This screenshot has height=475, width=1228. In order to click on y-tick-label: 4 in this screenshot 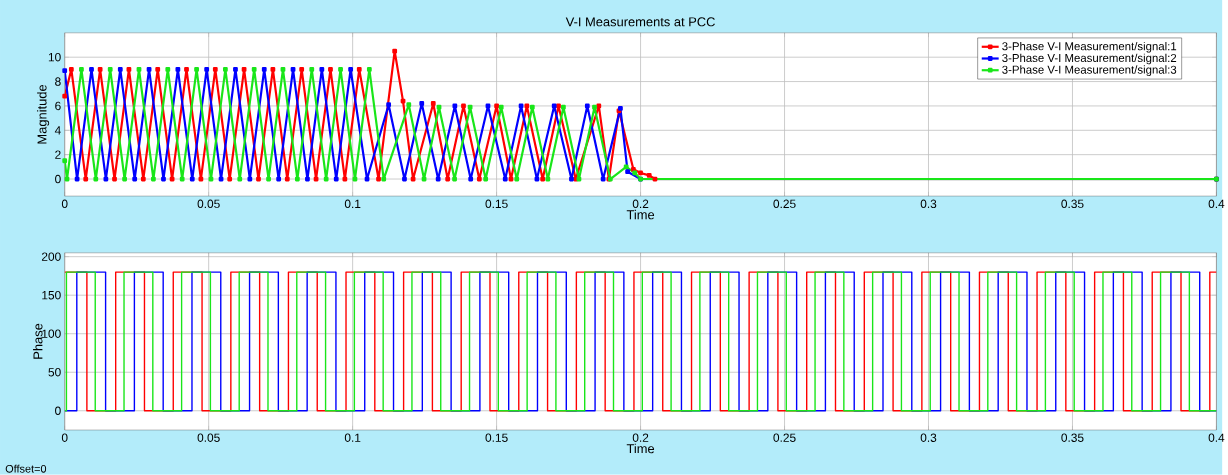, I will do `click(57, 130)`.